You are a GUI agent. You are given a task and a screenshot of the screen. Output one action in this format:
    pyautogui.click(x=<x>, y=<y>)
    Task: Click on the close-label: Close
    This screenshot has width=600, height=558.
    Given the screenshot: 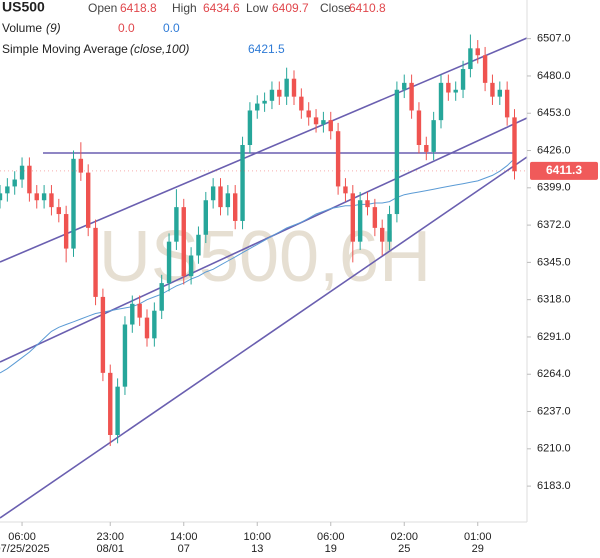 What is the action you would take?
    pyautogui.click(x=335, y=8)
    